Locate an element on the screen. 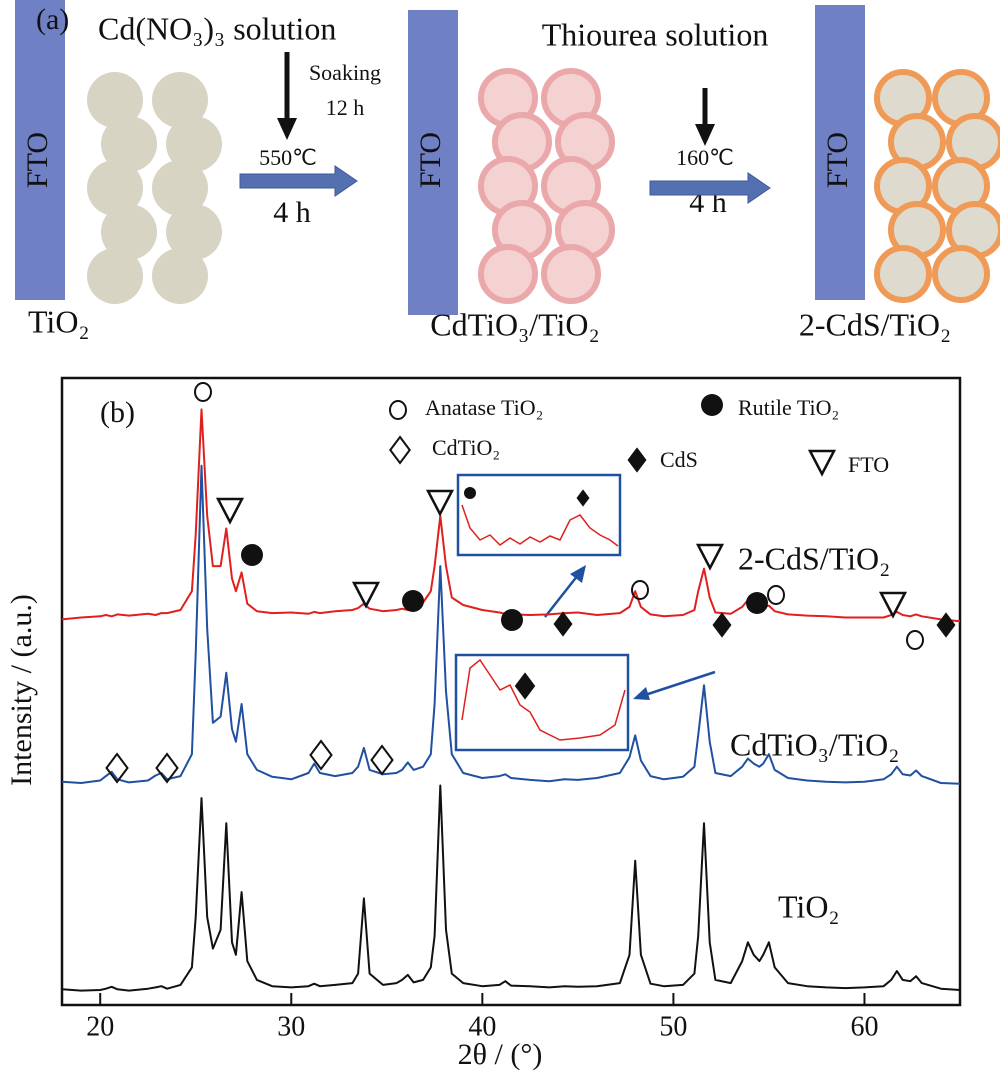 The image size is (1000, 1080). soak-time: 12 h is located at coordinates (345, 107).